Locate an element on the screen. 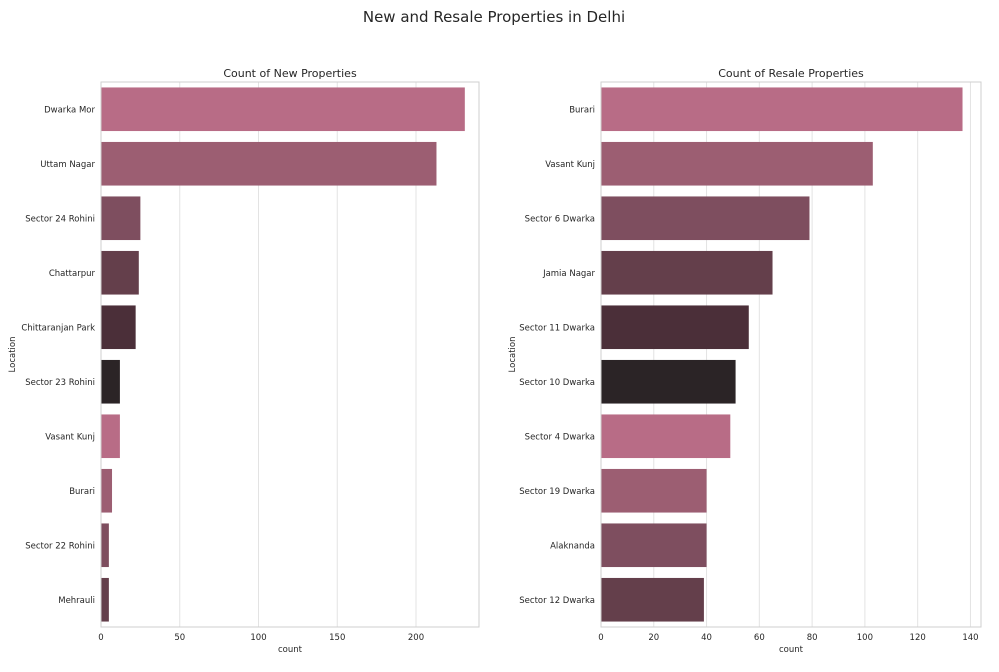  y-tick-label: Sector 10 Dwarka is located at coordinates (557, 383).